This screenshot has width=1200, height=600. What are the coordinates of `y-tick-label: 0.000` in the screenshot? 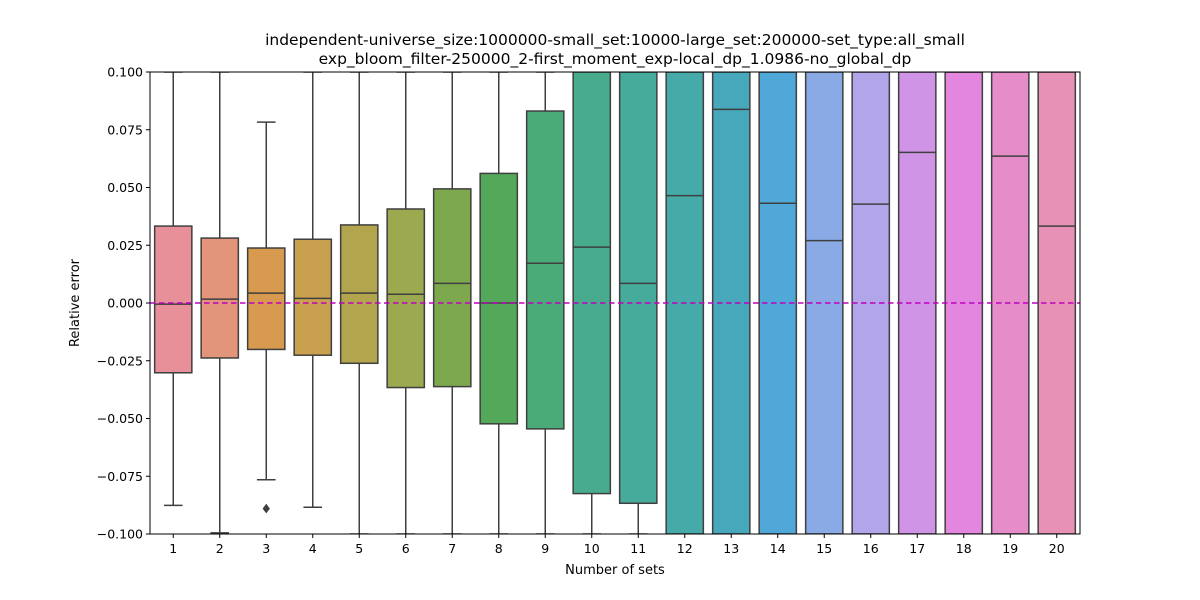 It's located at (125, 303).